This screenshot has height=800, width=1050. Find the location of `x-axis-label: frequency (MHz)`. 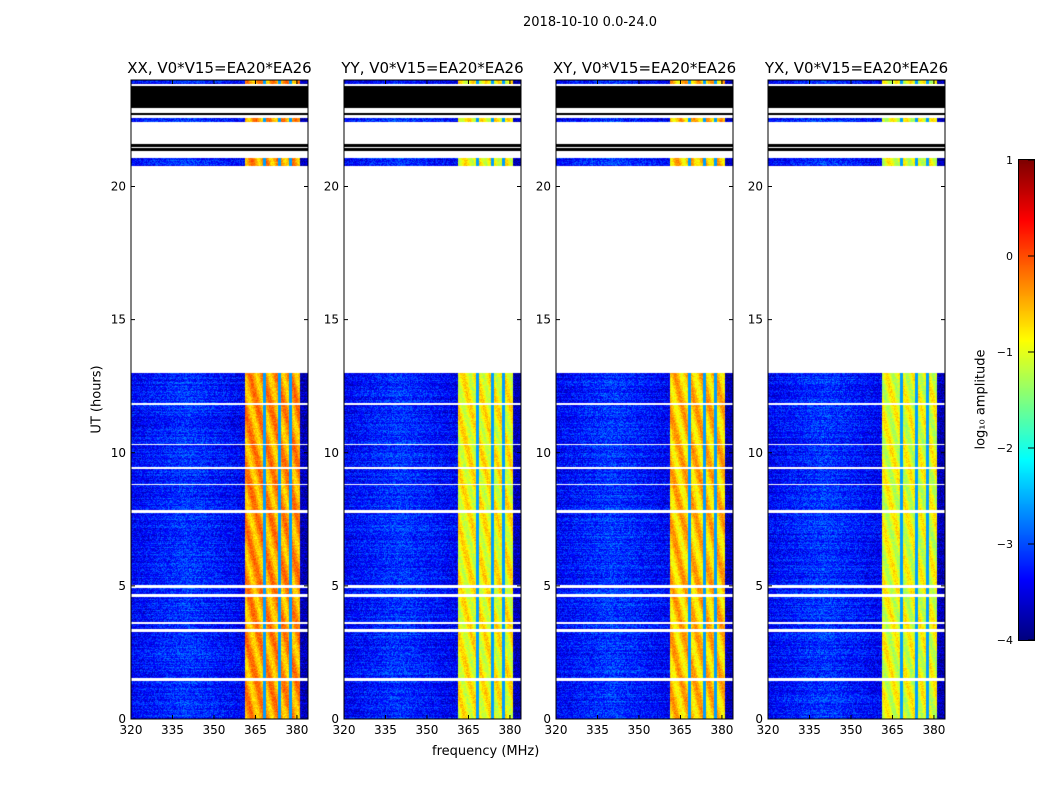

x-axis-label: frequency (MHz) is located at coordinates (486, 751).